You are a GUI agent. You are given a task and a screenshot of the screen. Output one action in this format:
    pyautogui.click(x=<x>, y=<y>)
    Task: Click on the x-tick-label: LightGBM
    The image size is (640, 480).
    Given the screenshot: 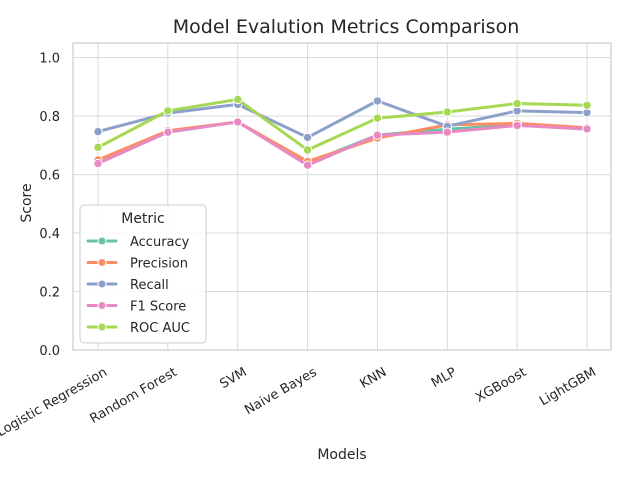 What is the action you would take?
    pyautogui.click(x=568, y=387)
    